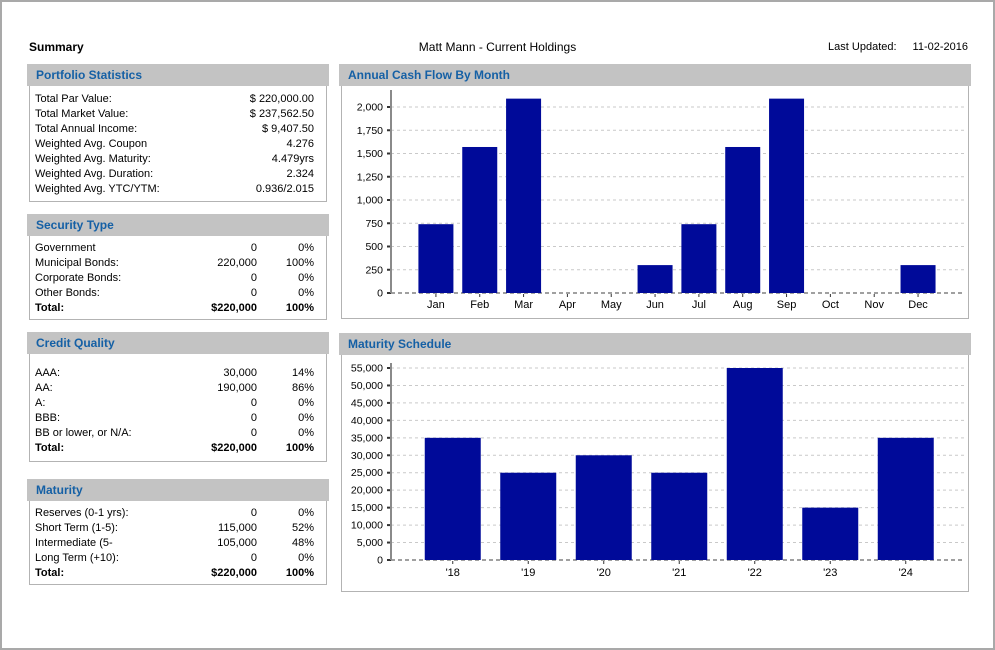 The width and height of the screenshot is (995, 650). What do you see at coordinates (524, 195) in the screenshot?
I see `bar-Mar` at bounding box center [524, 195].